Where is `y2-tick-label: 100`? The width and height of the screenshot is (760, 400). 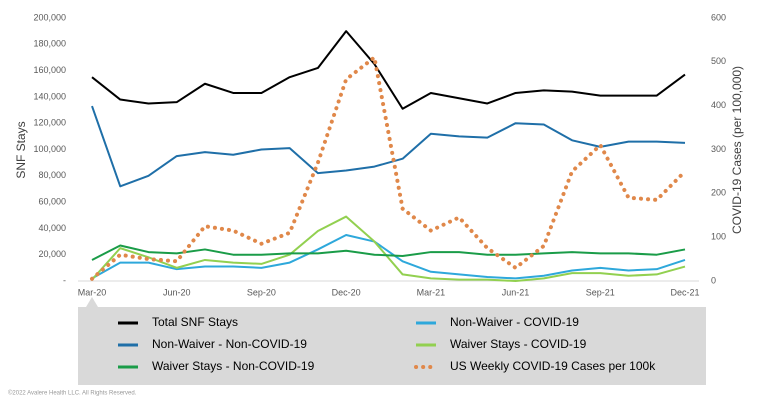
y2-tick-label: 100 is located at coordinates (718, 237).